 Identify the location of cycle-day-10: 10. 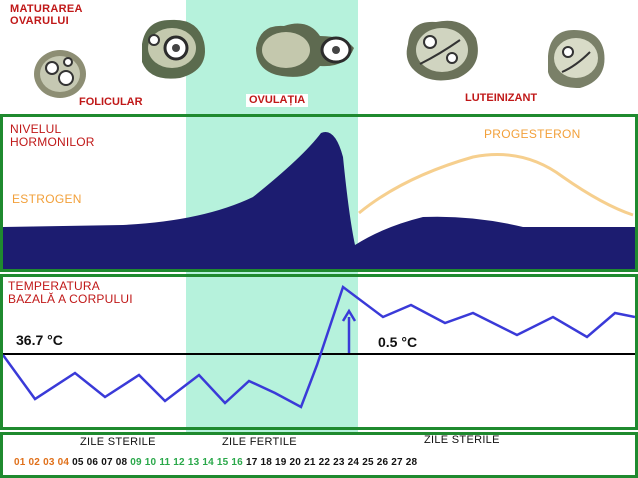
(150, 462).